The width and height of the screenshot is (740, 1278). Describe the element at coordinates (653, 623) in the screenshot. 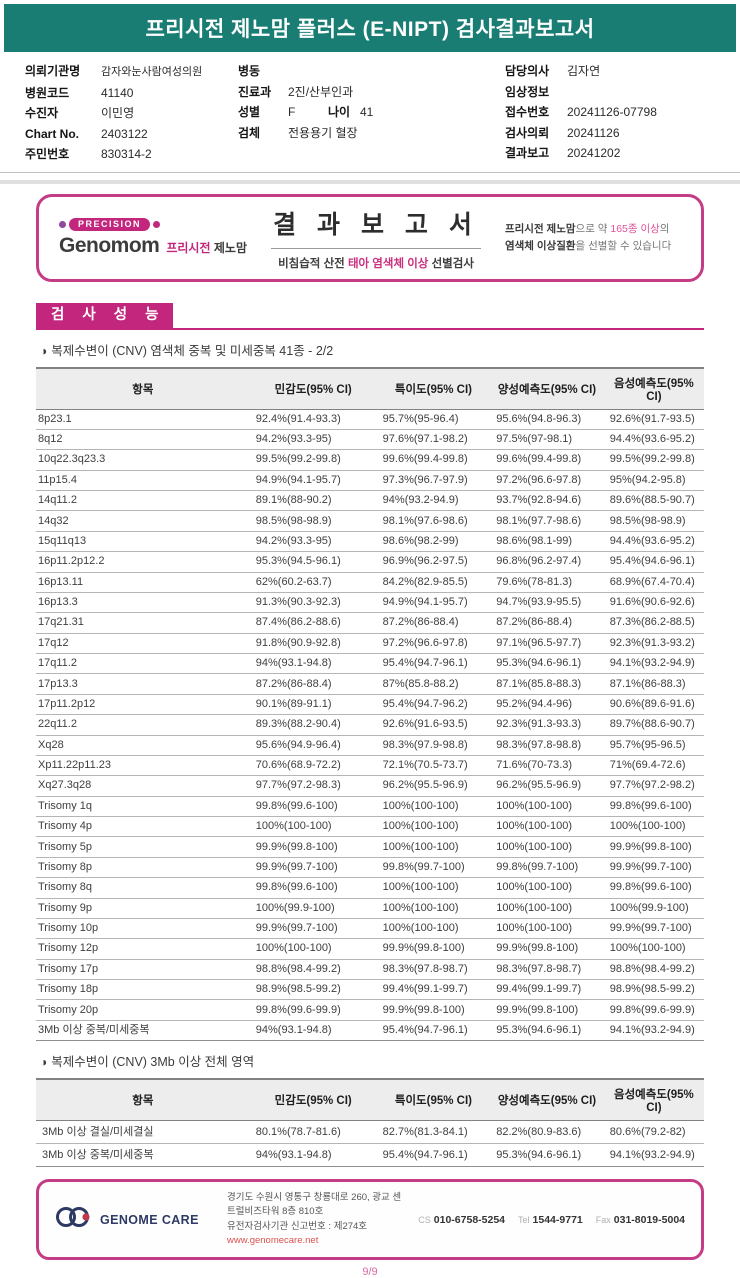

I see `value-cell: 87.3%(86.2-88.5)` at that location.